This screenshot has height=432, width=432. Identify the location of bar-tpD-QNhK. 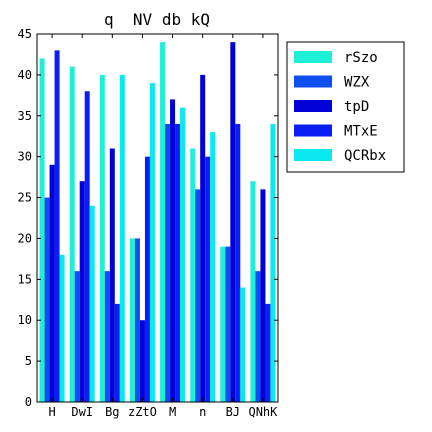
(263, 295).